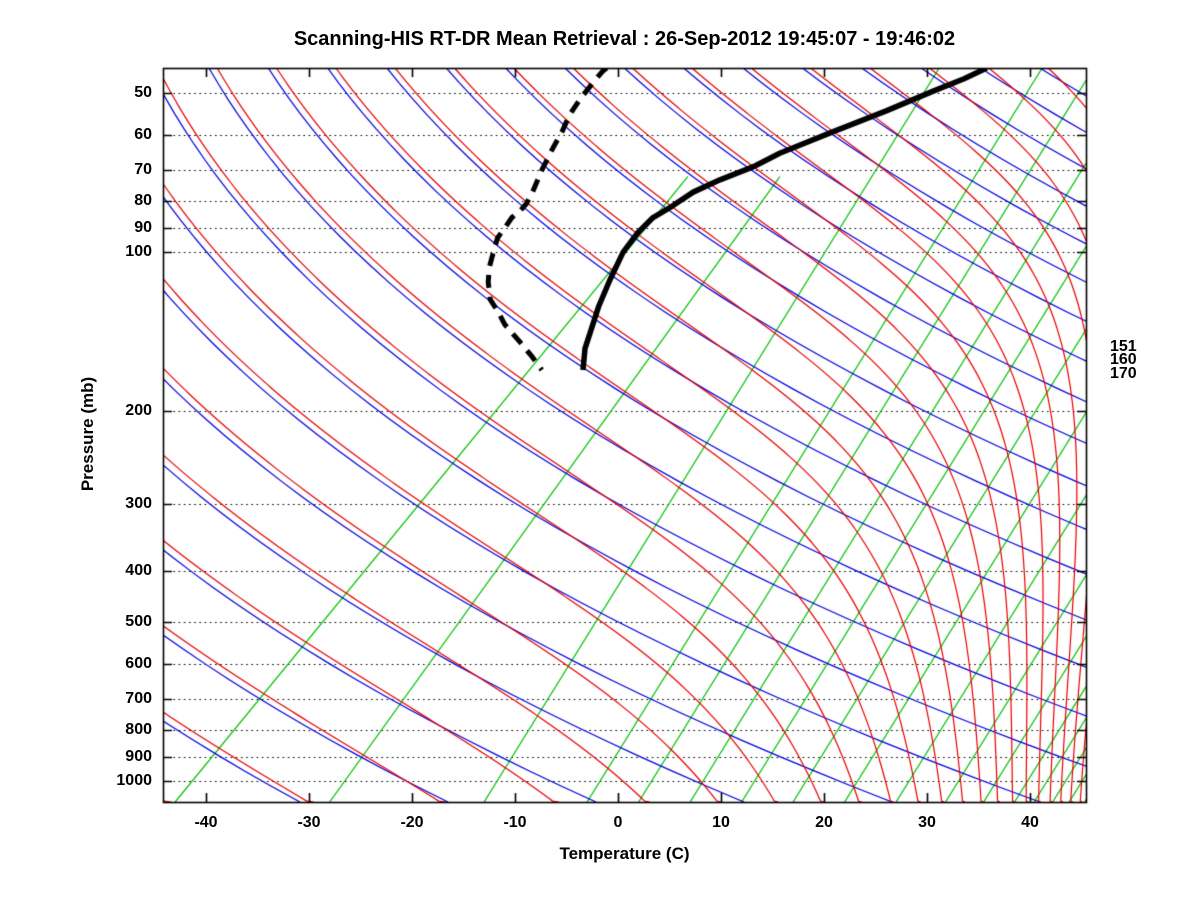  I want to click on flight-level-label: 160, so click(1123, 360).